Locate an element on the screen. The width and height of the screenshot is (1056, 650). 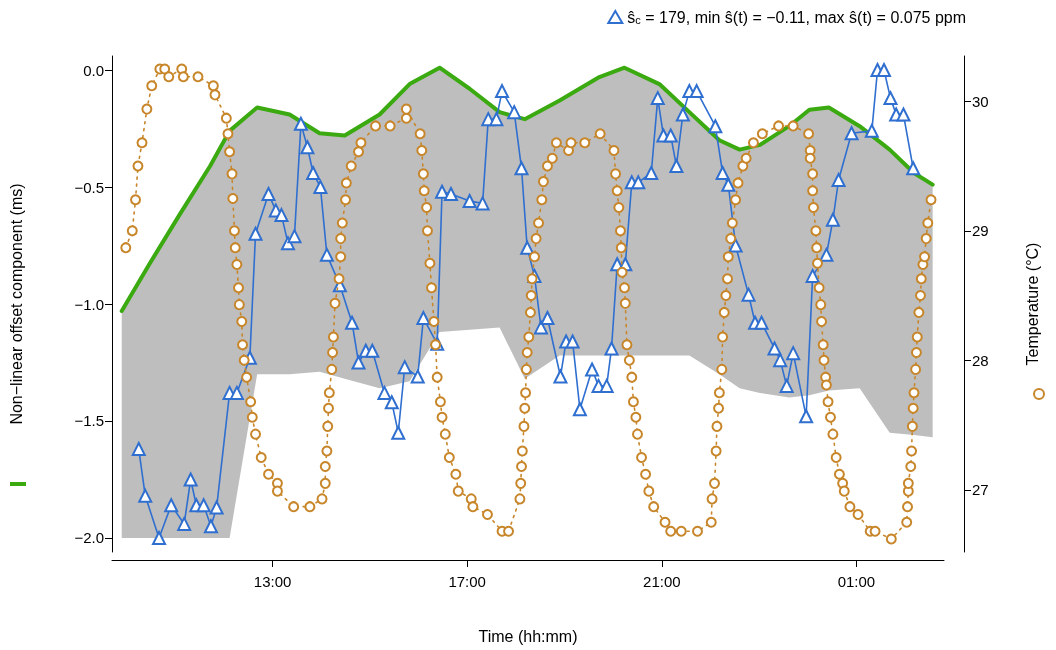
y-tick-label: −1.5 is located at coordinates (89, 421).